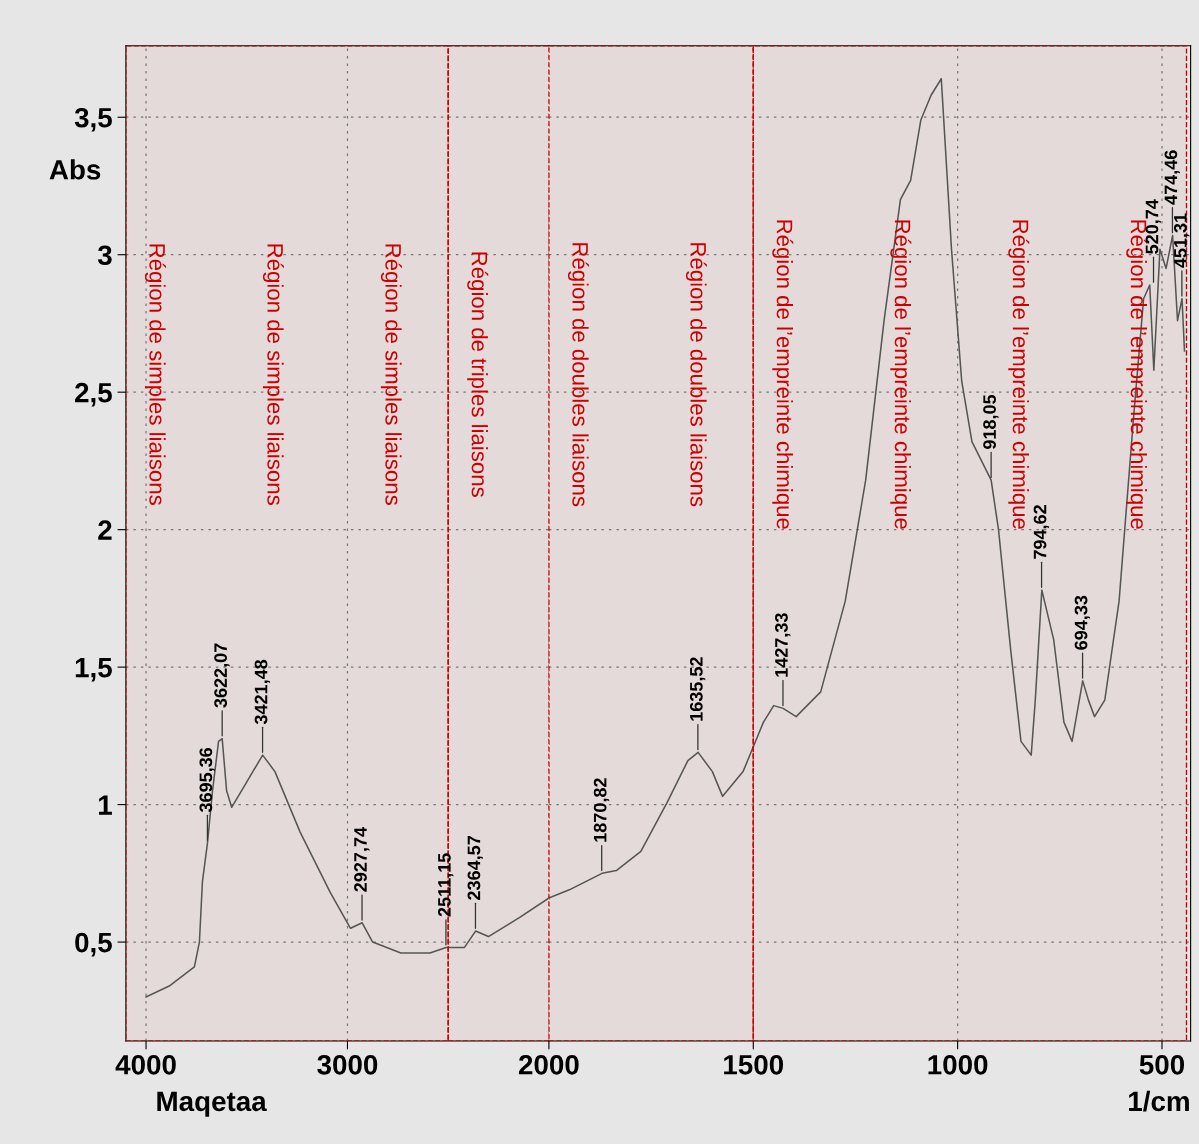 The width and height of the screenshot is (1199, 1144). I want to click on y-tick-label: 1,5, so click(93, 670).